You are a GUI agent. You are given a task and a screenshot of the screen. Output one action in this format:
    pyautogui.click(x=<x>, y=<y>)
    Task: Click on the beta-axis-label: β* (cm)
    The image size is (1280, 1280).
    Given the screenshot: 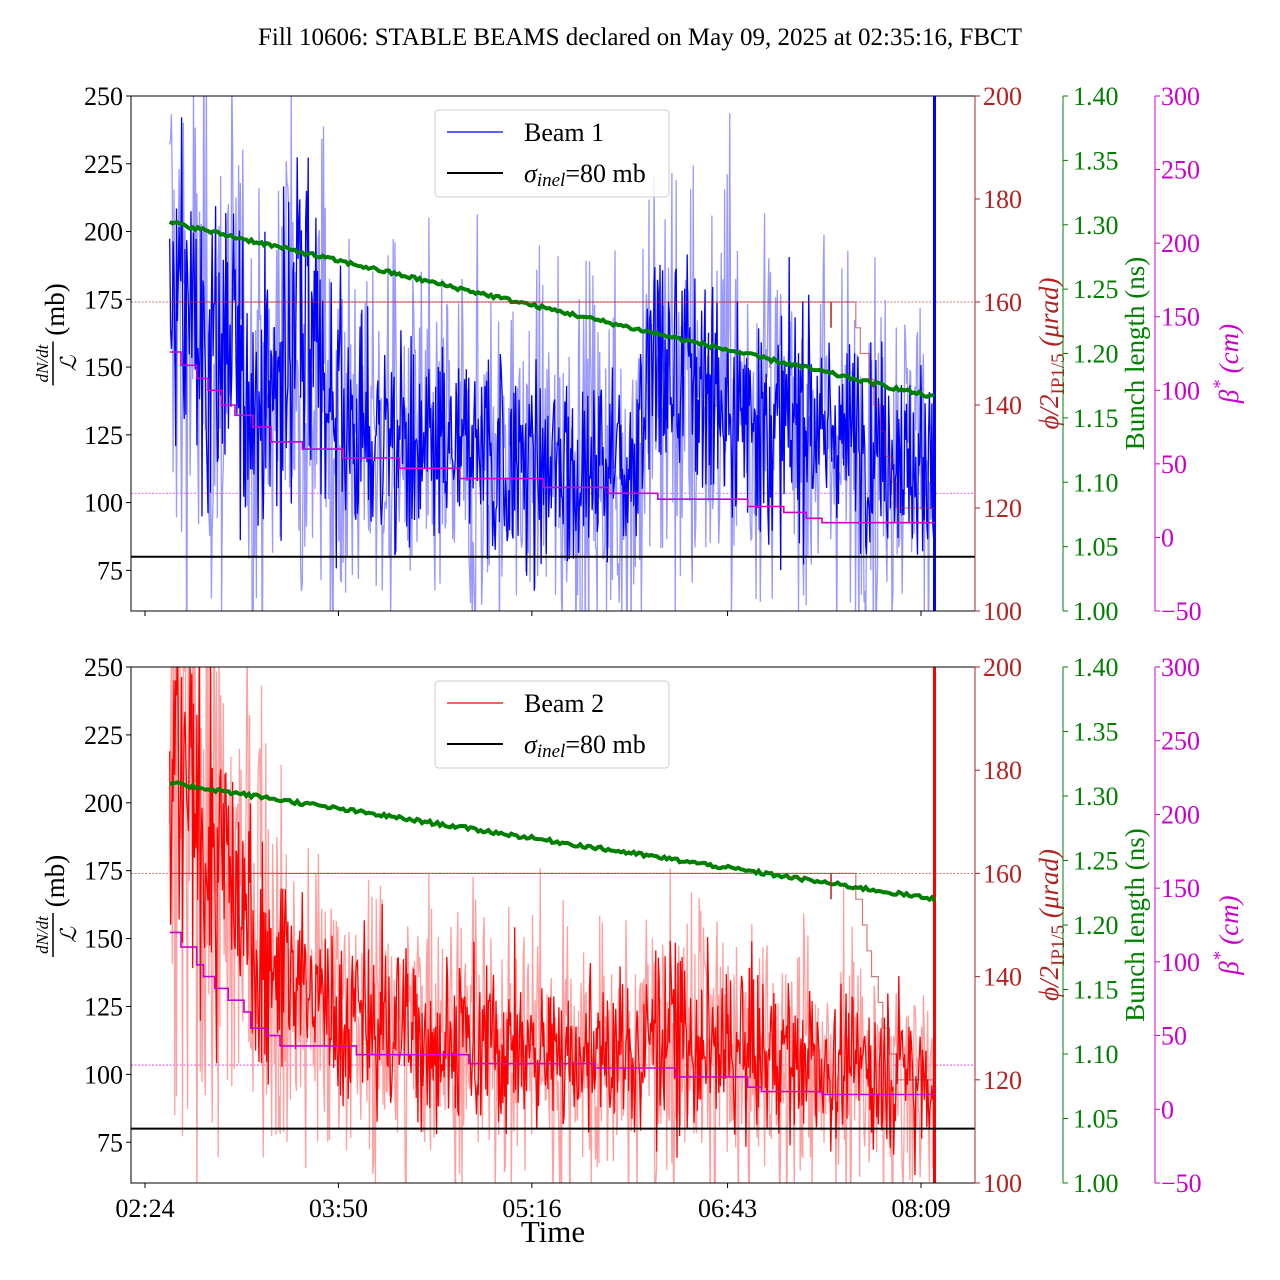 What is the action you would take?
    pyautogui.click(x=1227, y=935)
    